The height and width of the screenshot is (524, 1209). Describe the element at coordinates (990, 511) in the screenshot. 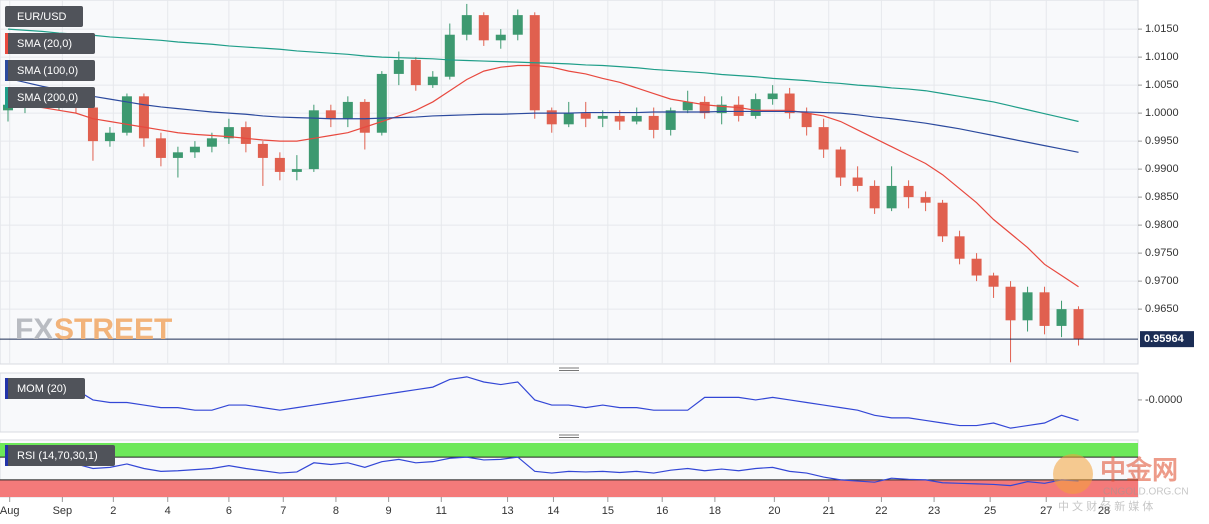

I see `x-tick-label: 25` at that location.